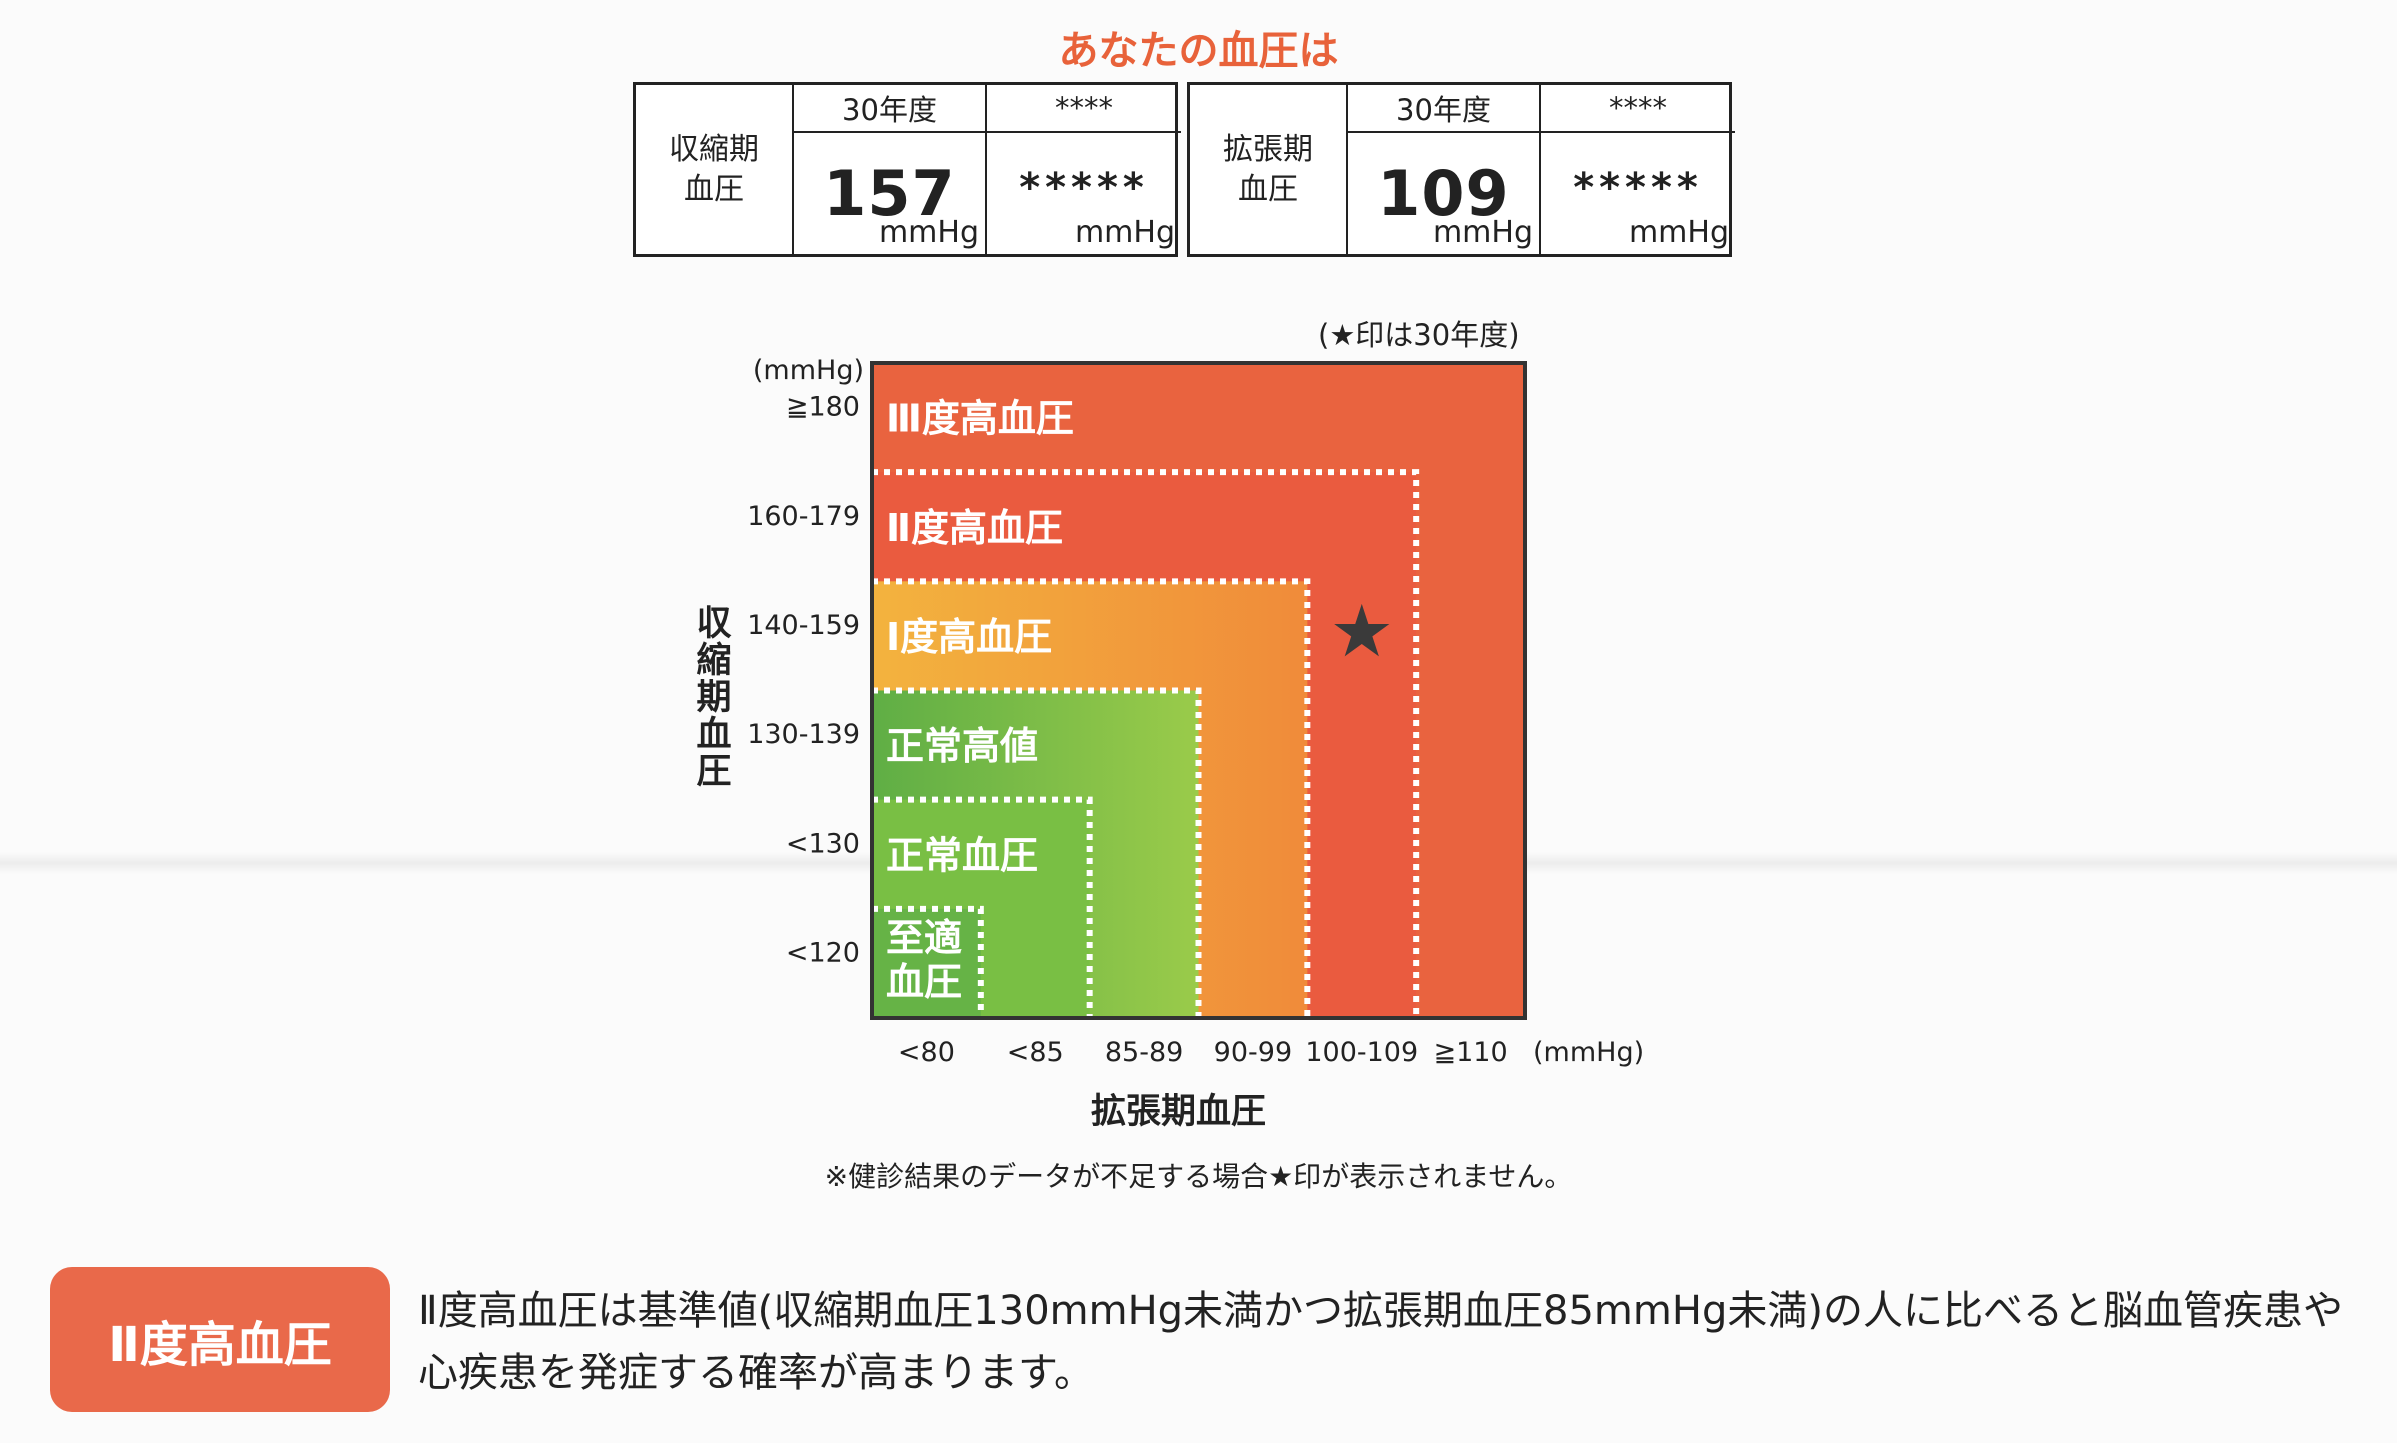 Image resolution: width=2397 pixels, height=1443 pixels. I want to click on y-tick-label: <120, so click(823, 952).